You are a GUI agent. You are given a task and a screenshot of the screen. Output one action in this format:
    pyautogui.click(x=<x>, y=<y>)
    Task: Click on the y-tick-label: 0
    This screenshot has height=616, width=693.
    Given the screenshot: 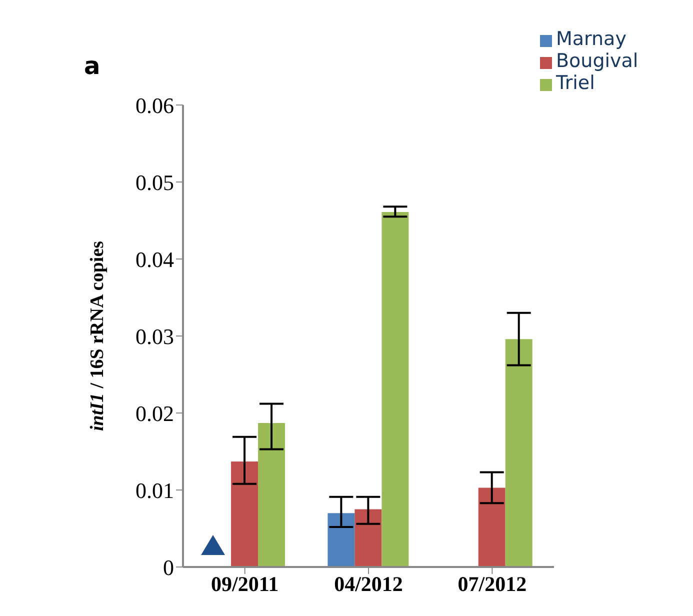 What is the action you would take?
    pyautogui.click(x=168, y=567)
    